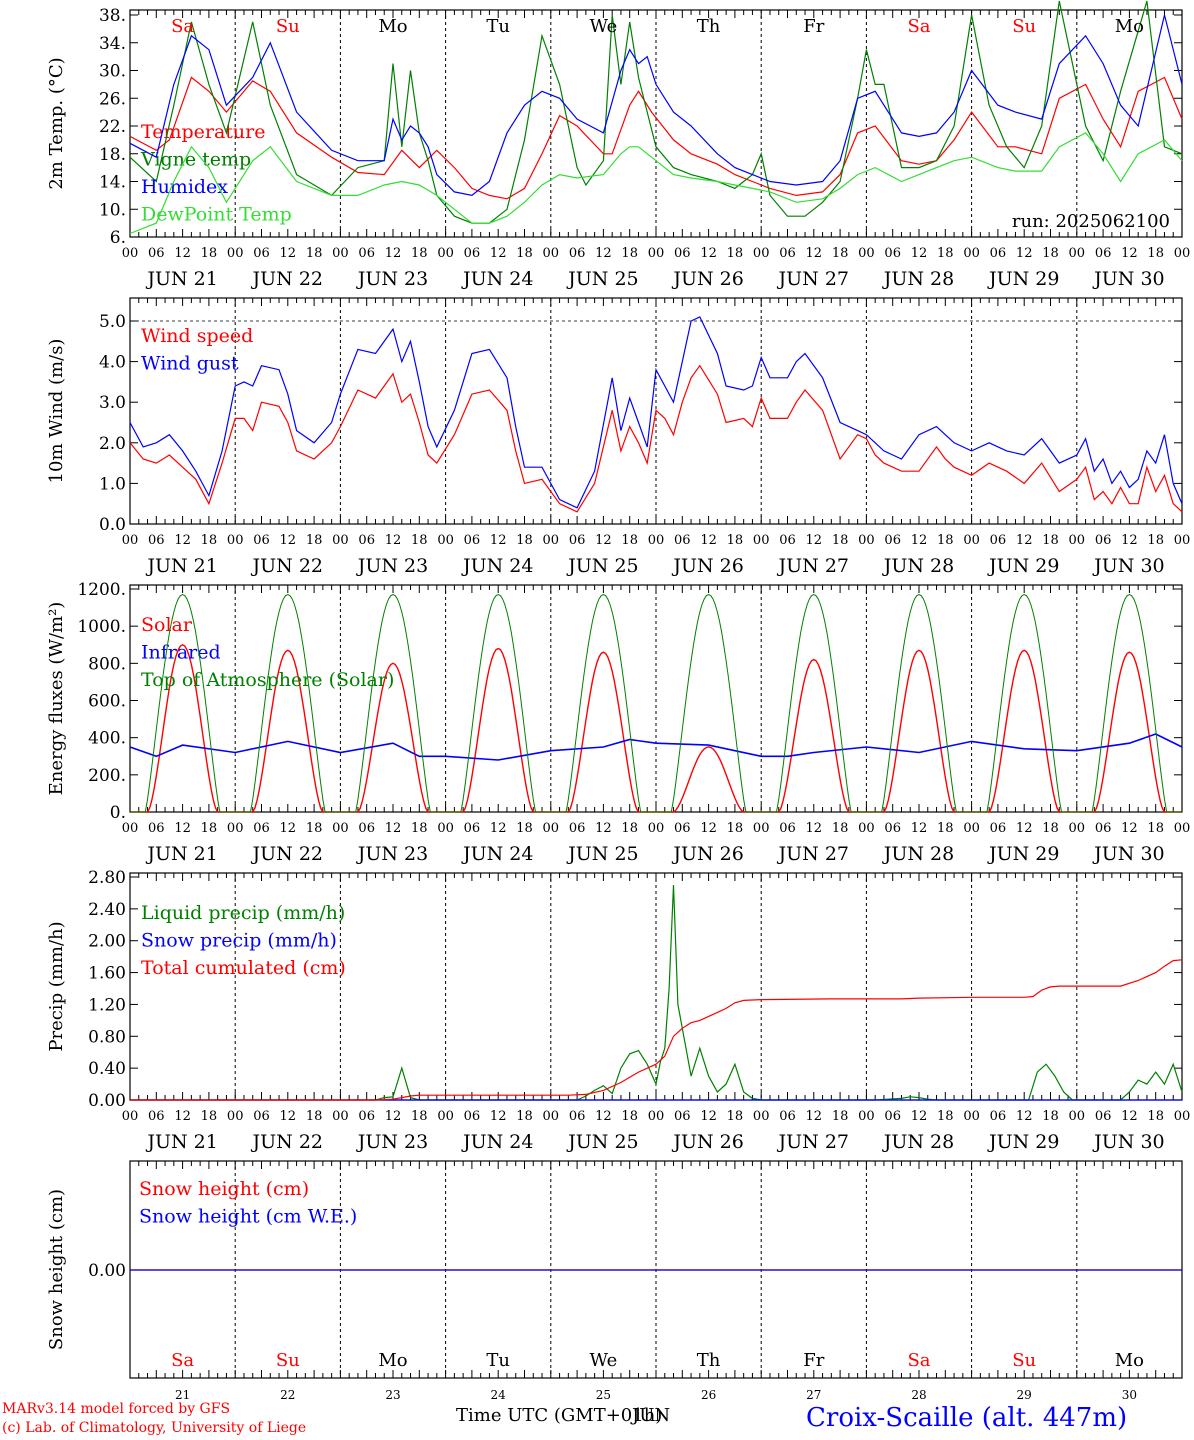  What do you see at coordinates (656, 412) in the screenshot?
I see `series-wind-gust` at bounding box center [656, 412].